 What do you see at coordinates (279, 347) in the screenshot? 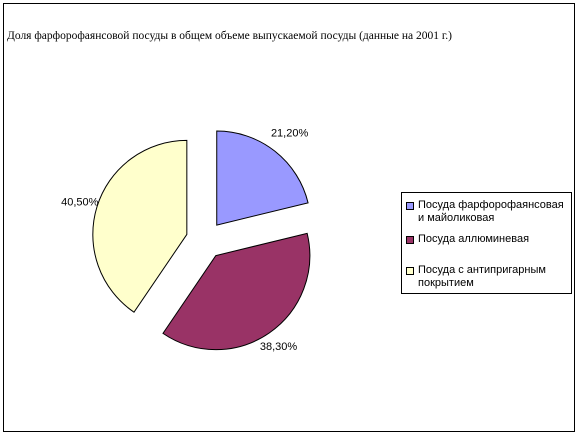
I see `data-label-aluminum: 38,30%` at bounding box center [279, 347].